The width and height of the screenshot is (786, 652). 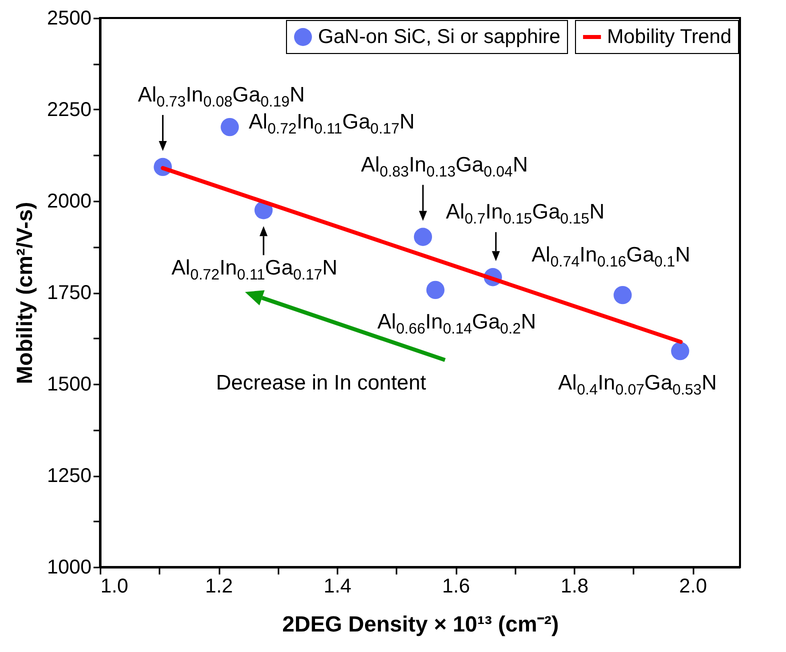 What do you see at coordinates (69, 293) in the screenshot?
I see `y-tick-label: 1750` at bounding box center [69, 293].